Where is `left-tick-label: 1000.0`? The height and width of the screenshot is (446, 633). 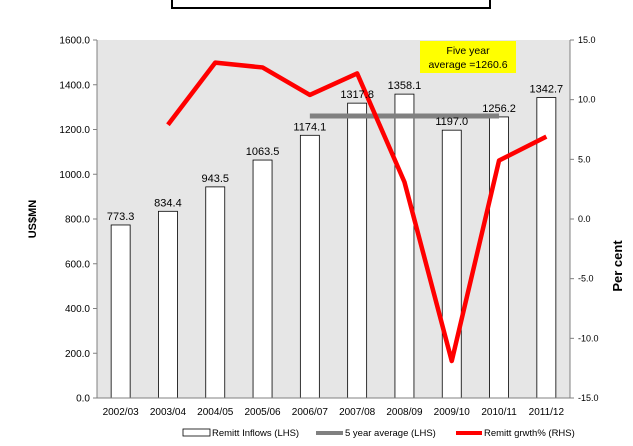 left-tick-label: 1000.0 is located at coordinates (74, 175).